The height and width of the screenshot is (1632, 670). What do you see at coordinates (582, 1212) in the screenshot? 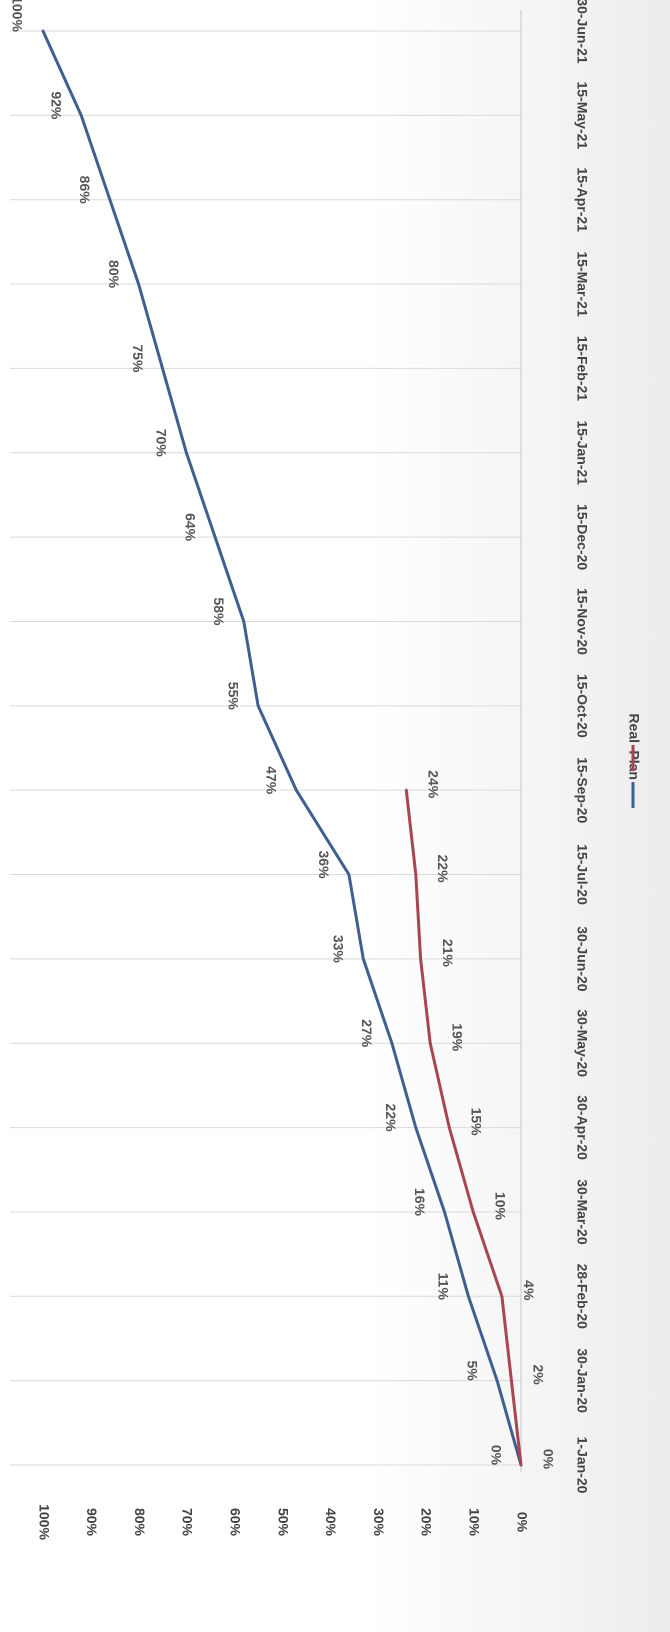
I see `category-tick-label: 30-Mar-20` at bounding box center [582, 1212].